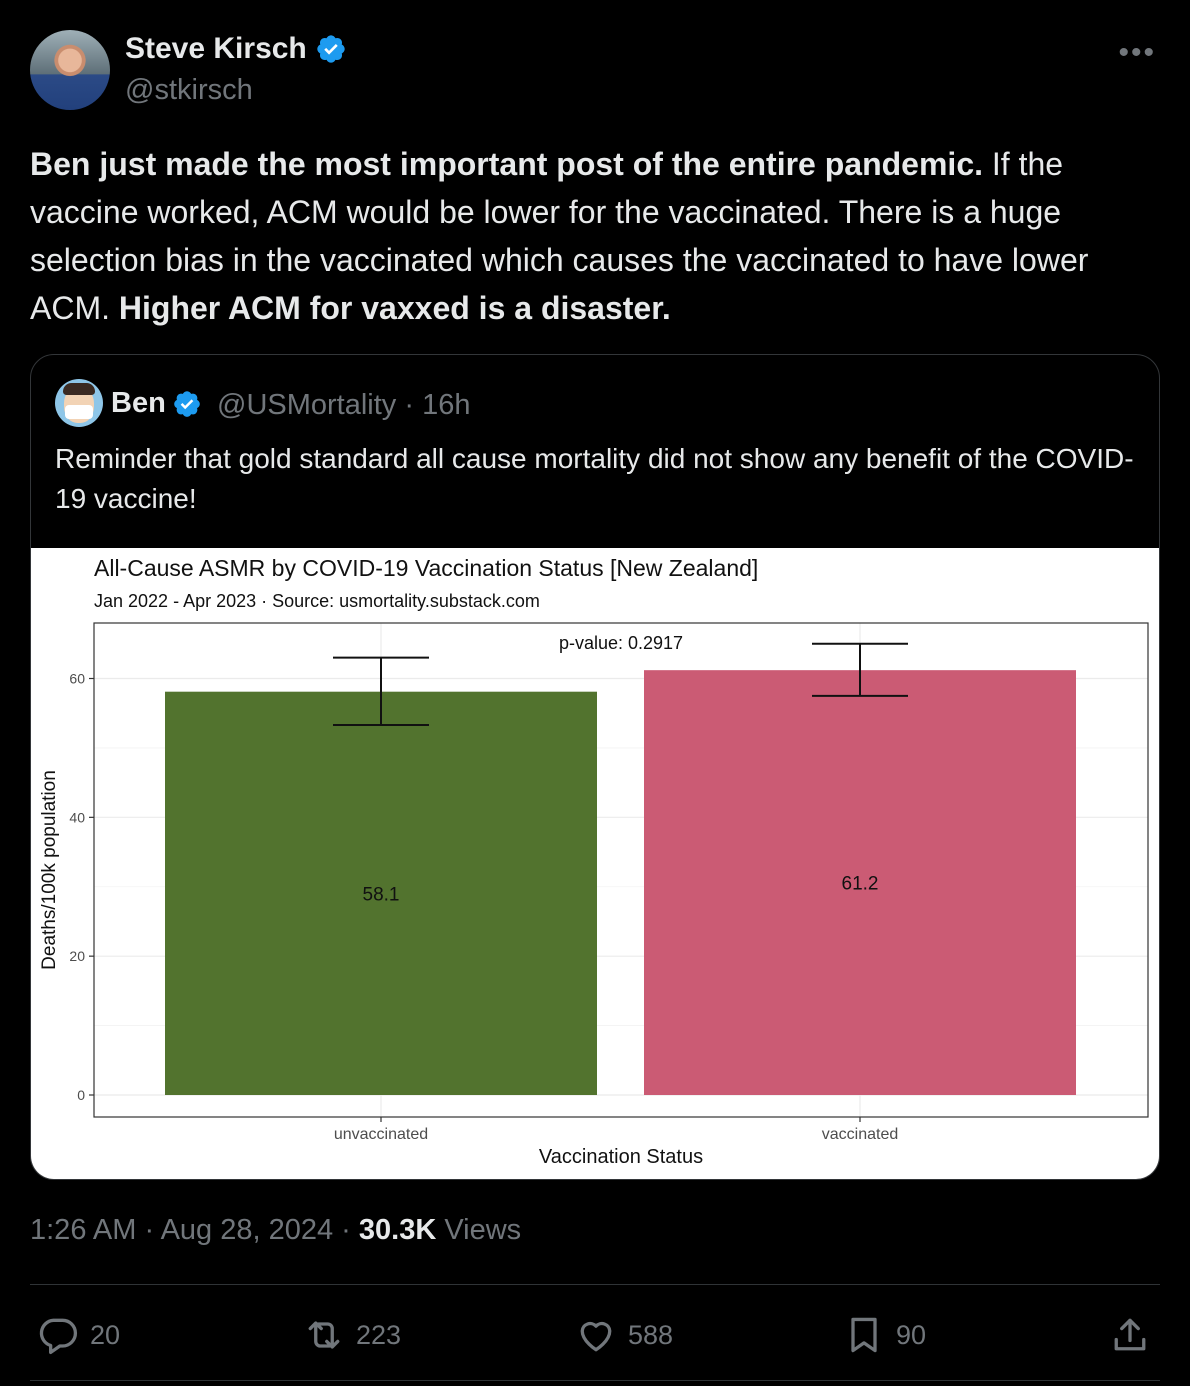 This screenshot has height=1386, width=1190. Describe the element at coordinates (105, 1334) in the screenshot. I see `reply-count: 20` at that location.